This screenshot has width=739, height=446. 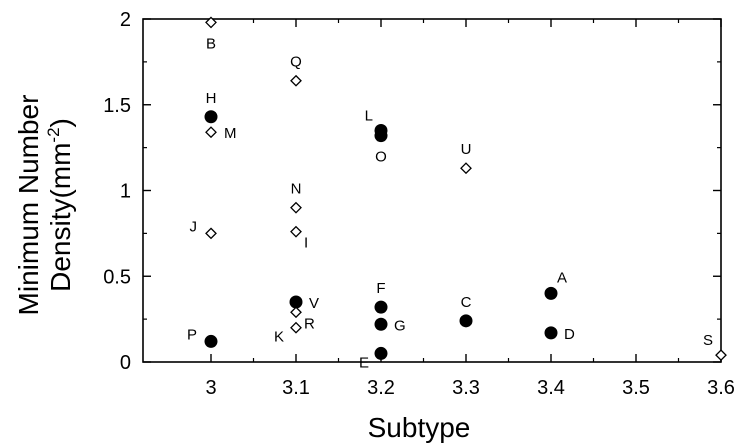 I want to click on point-A-label: A, so click(x=562, y=277).